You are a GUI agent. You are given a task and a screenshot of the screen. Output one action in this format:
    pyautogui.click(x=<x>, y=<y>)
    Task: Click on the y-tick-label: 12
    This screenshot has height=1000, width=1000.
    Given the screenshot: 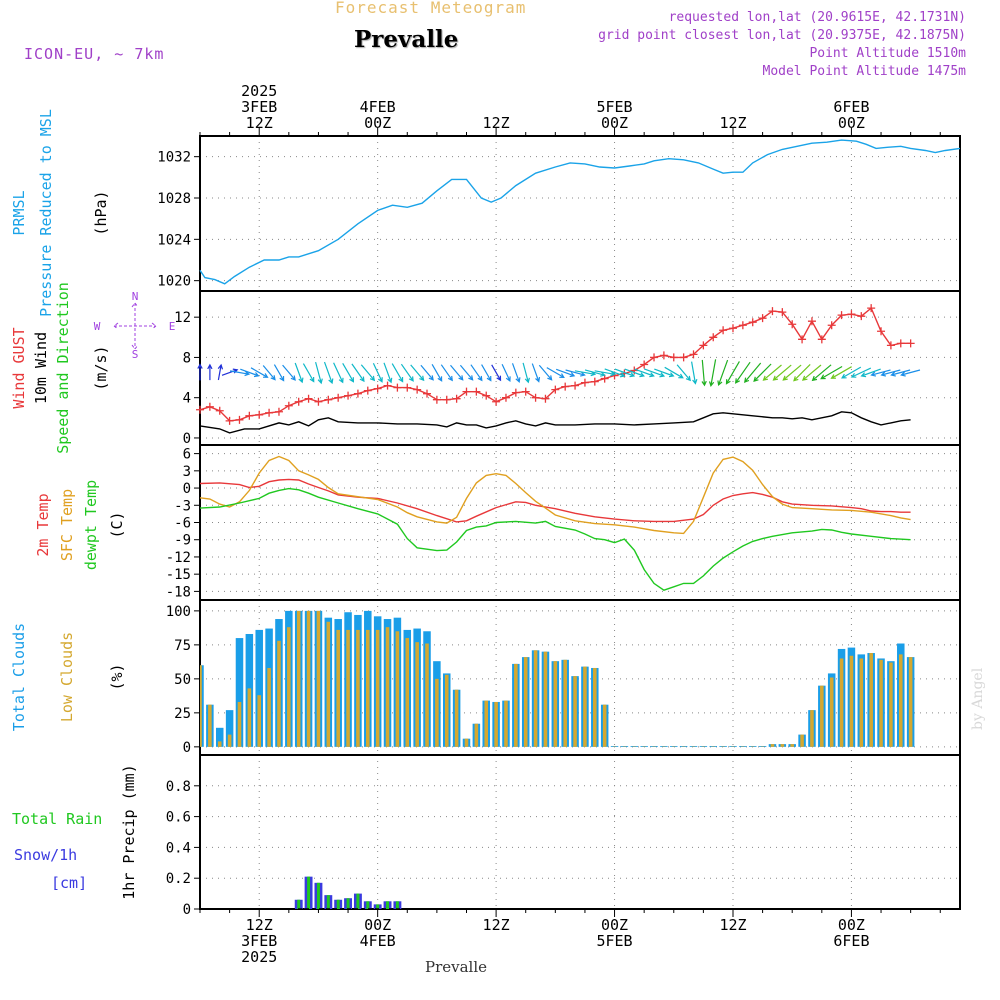 What is the action you would take?
    pyautogui.click(x=182, y=318)
    